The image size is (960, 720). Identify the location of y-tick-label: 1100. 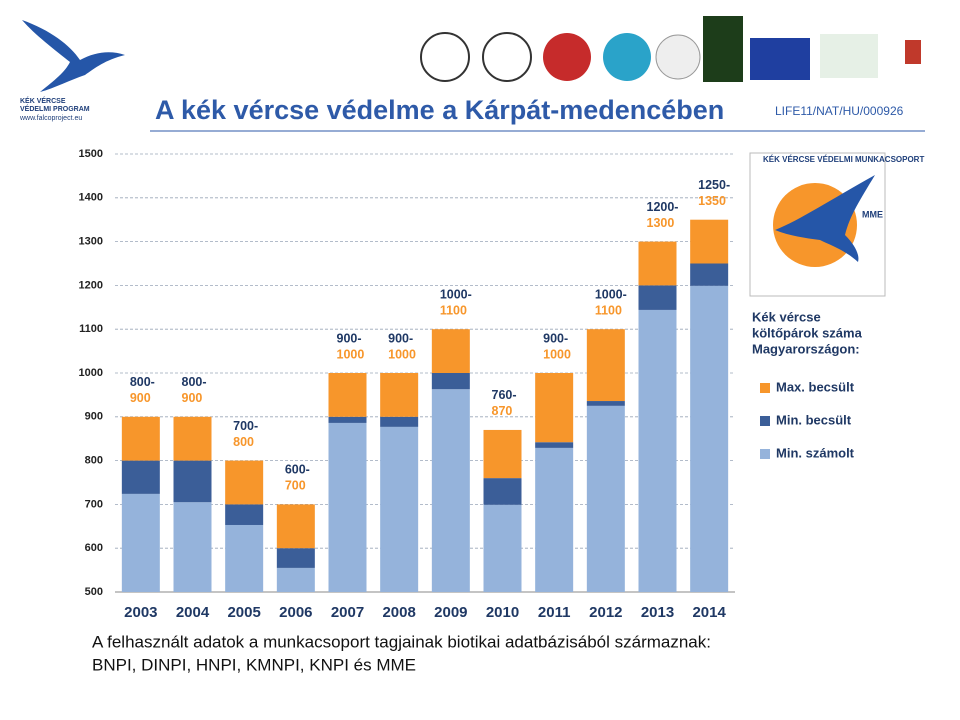
(91, 329).